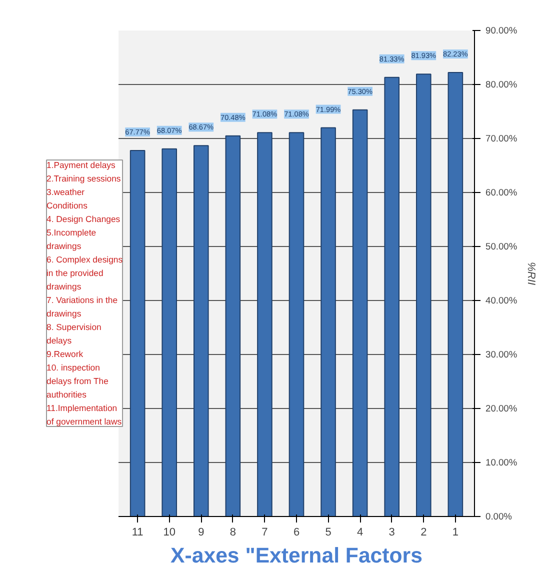 The height and width of the screenshot is (586, 548). I want to click on x-tick-label: 1, so click(455, 532).